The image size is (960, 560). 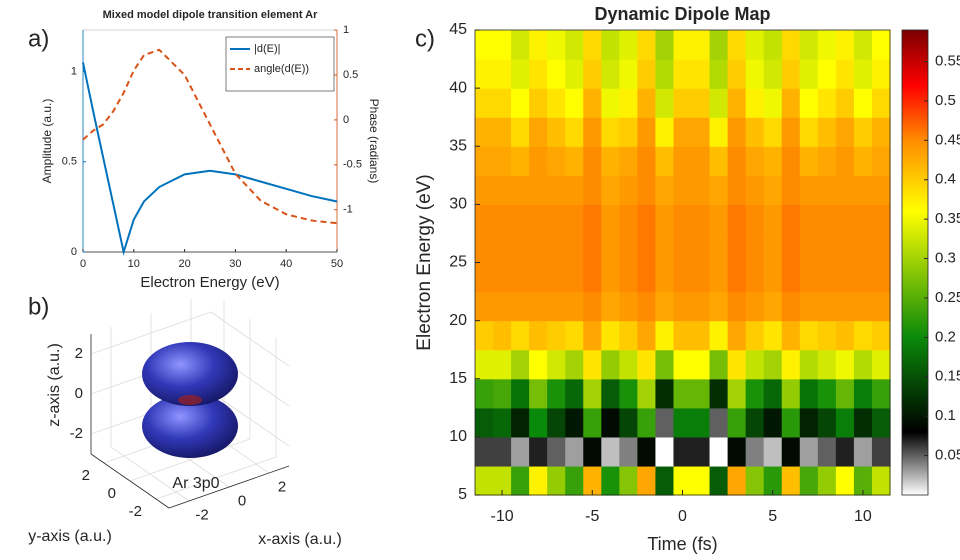 I want to click on y-tick-label: 30, so click(x=458, y=204).